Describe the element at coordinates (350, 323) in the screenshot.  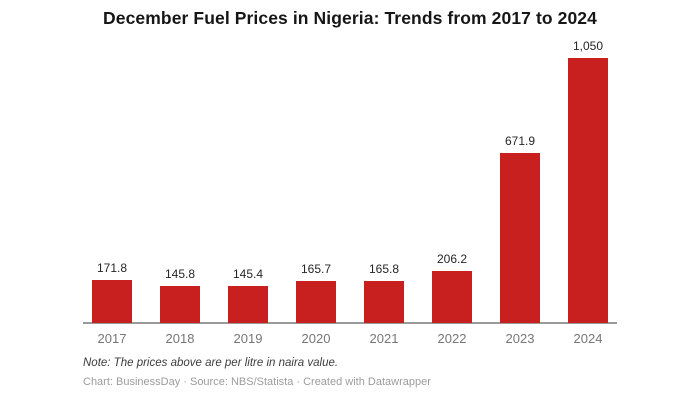
I see `x-axis-line` at that location.